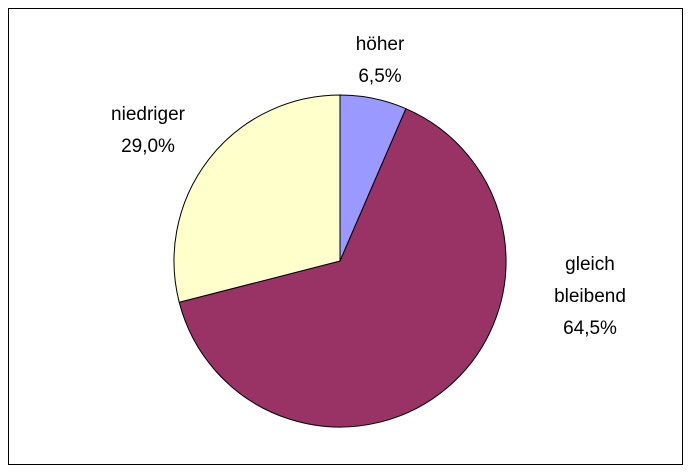 This screenshot has width=691, height=473. I want to click on slice-label: niedriger 29,0%, so click(148, 131).